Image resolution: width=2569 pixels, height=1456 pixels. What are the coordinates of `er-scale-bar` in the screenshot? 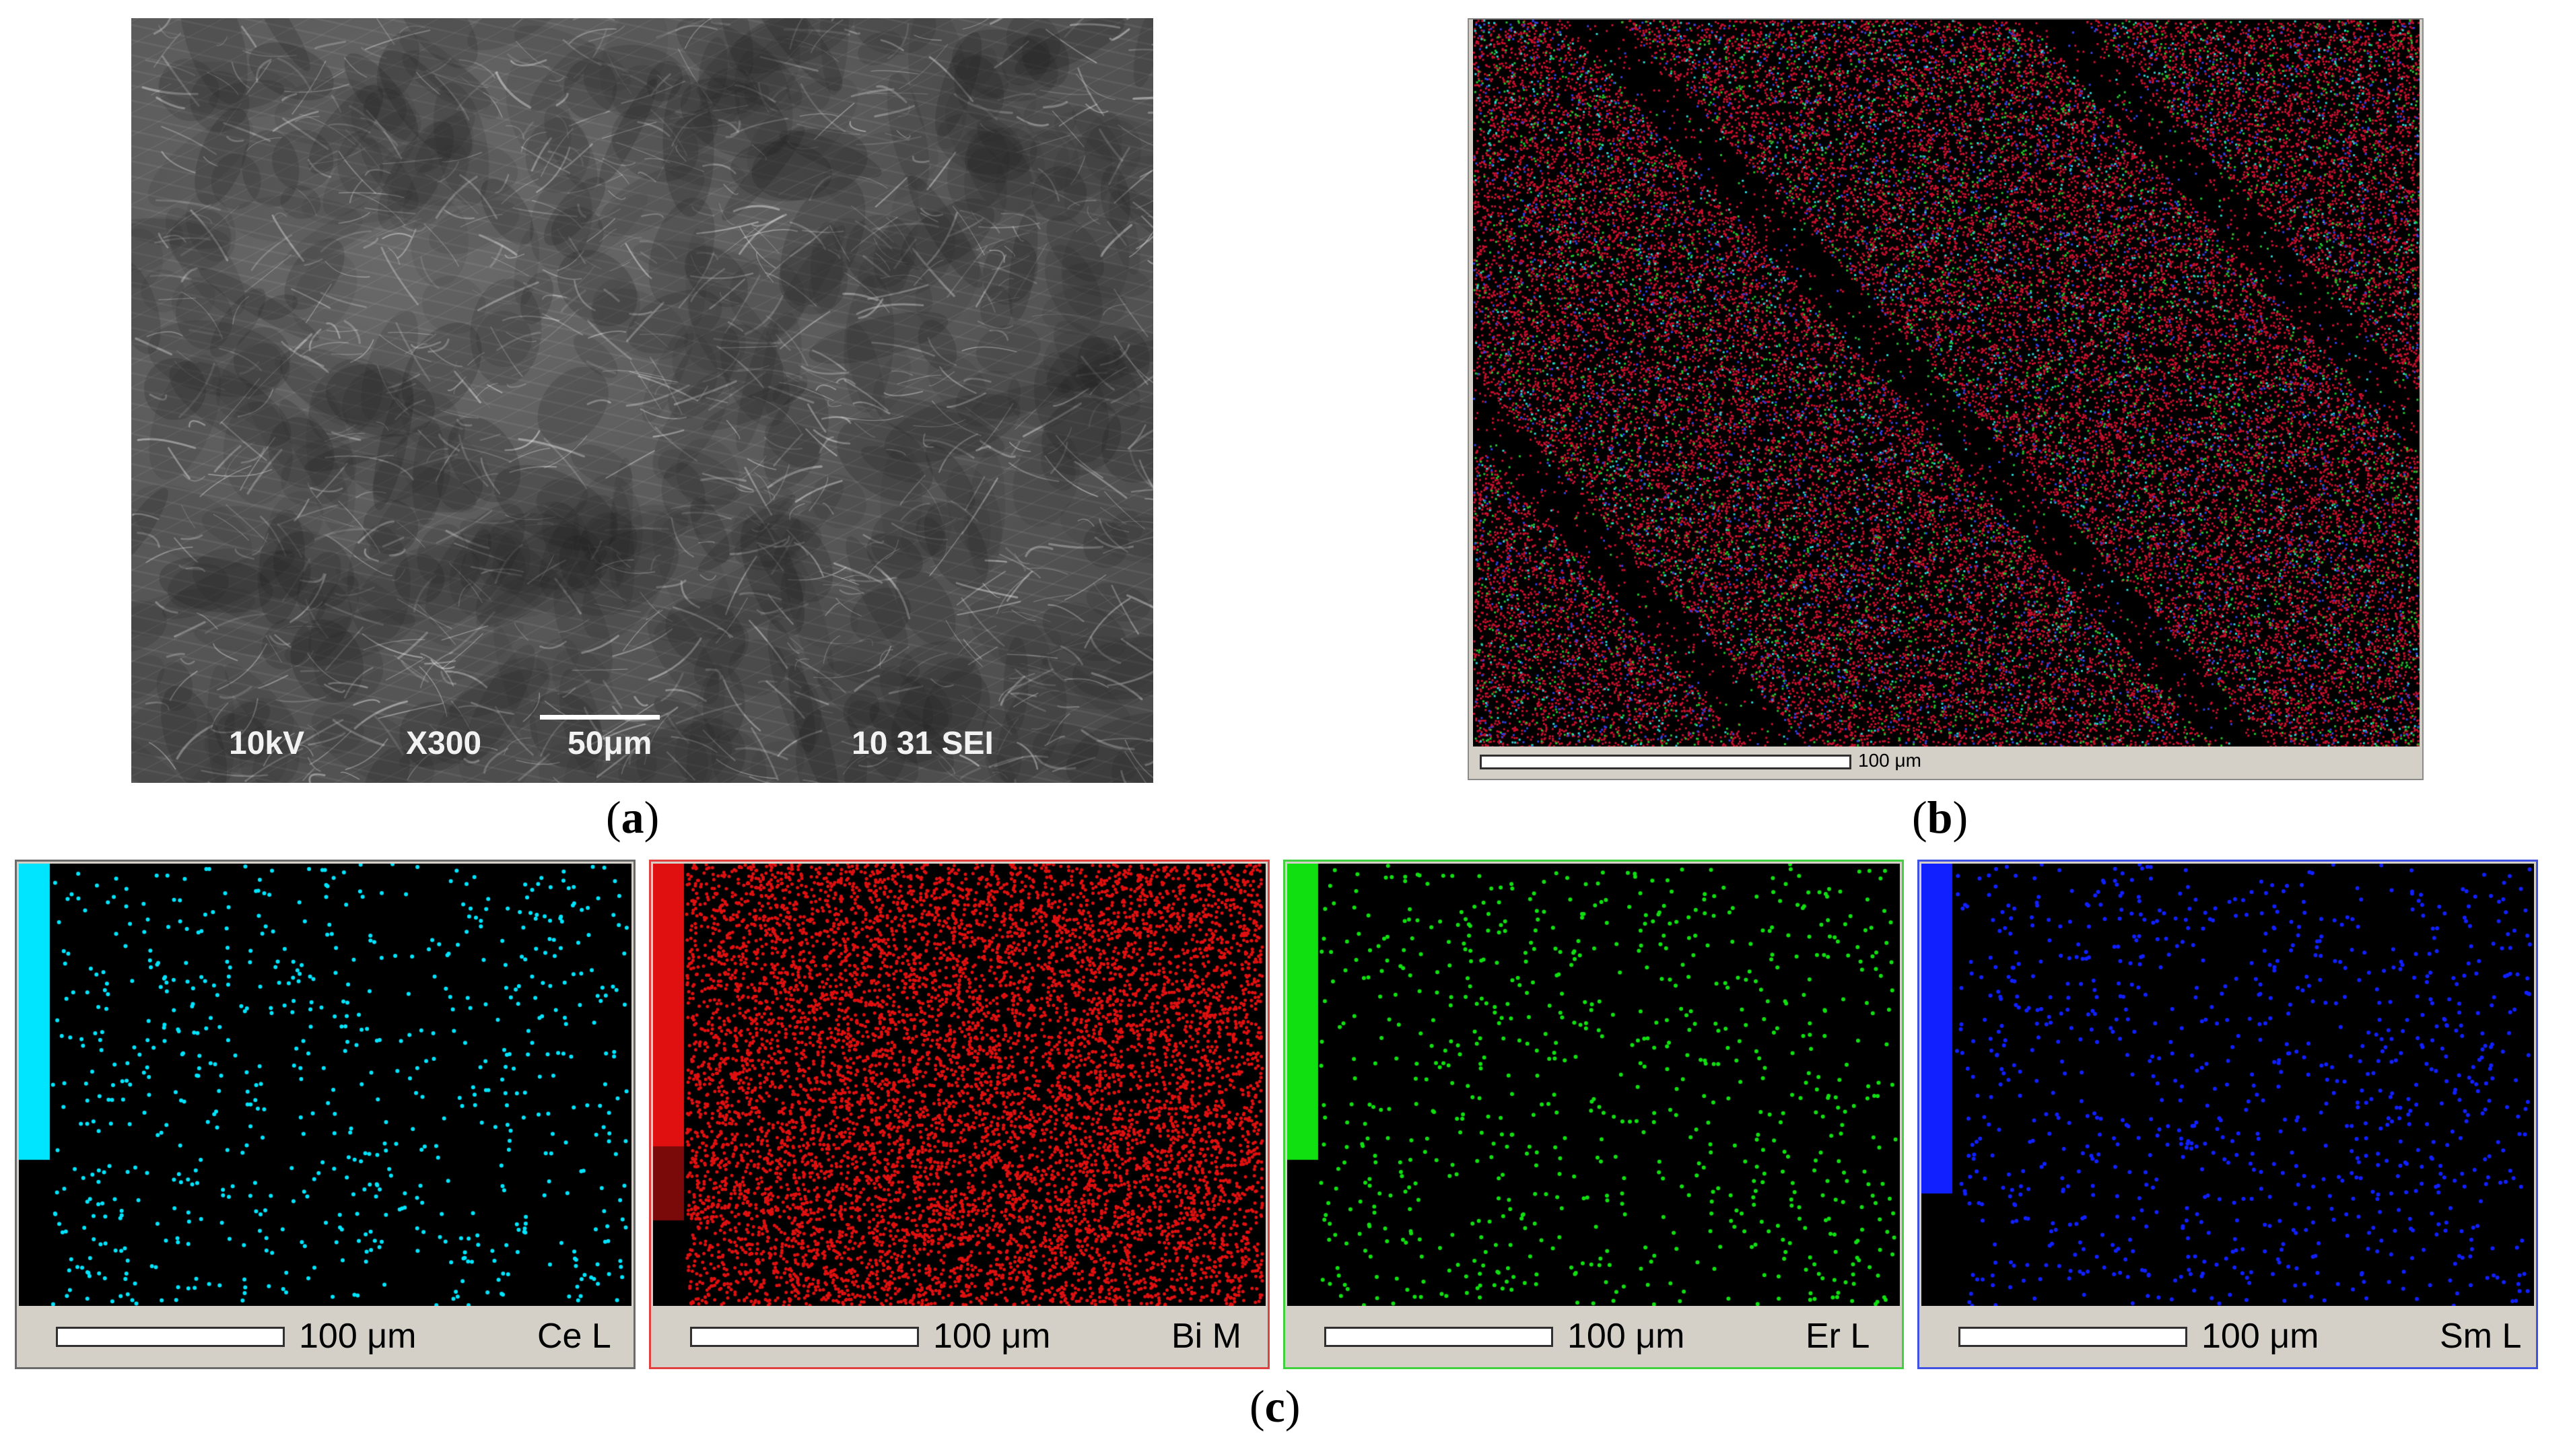 It's located at (1438, 1337).